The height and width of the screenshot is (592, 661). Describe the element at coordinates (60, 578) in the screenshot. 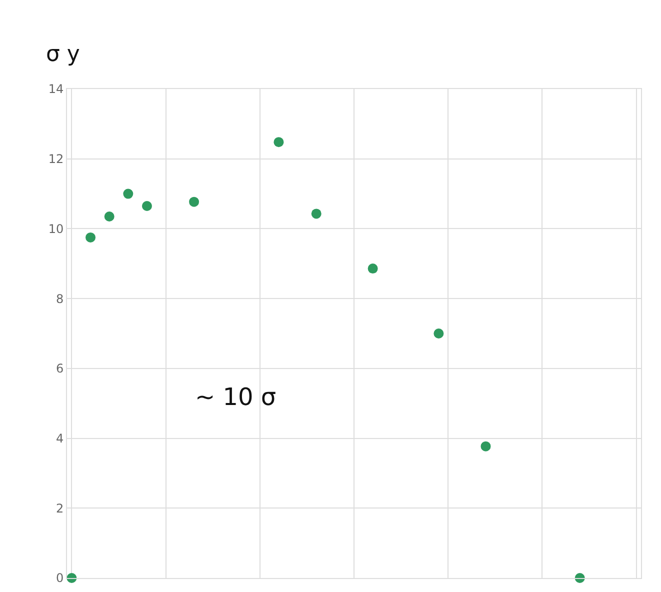

I see `y-tick-label: 0` at that location.